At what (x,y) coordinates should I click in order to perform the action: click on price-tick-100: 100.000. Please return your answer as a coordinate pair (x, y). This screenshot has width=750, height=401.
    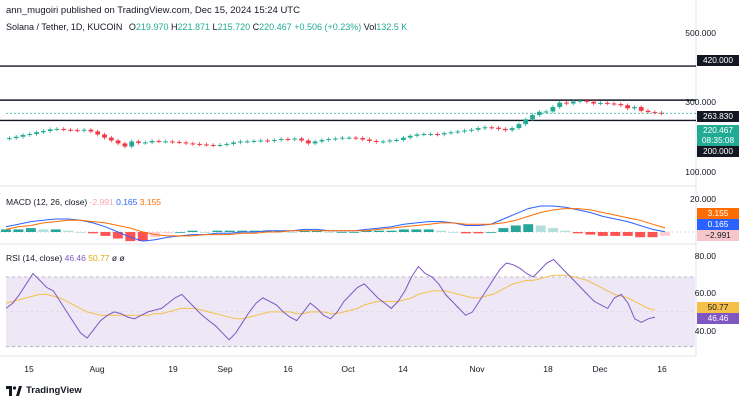
    Looking at the image, I should click on (700, 172).